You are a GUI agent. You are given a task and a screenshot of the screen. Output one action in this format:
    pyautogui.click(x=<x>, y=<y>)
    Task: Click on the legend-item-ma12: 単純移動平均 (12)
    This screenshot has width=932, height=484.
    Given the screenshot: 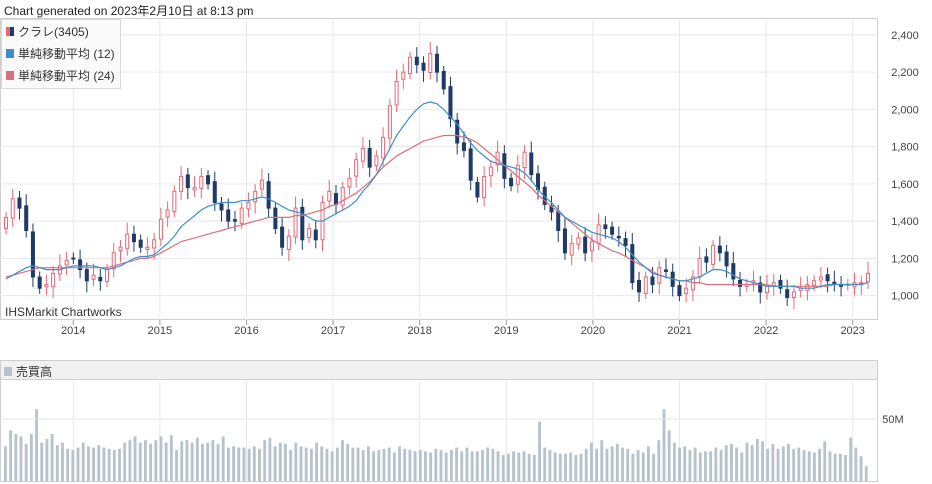 What is the action you would take?
    pyautogui.click(x=61, y=53)
    